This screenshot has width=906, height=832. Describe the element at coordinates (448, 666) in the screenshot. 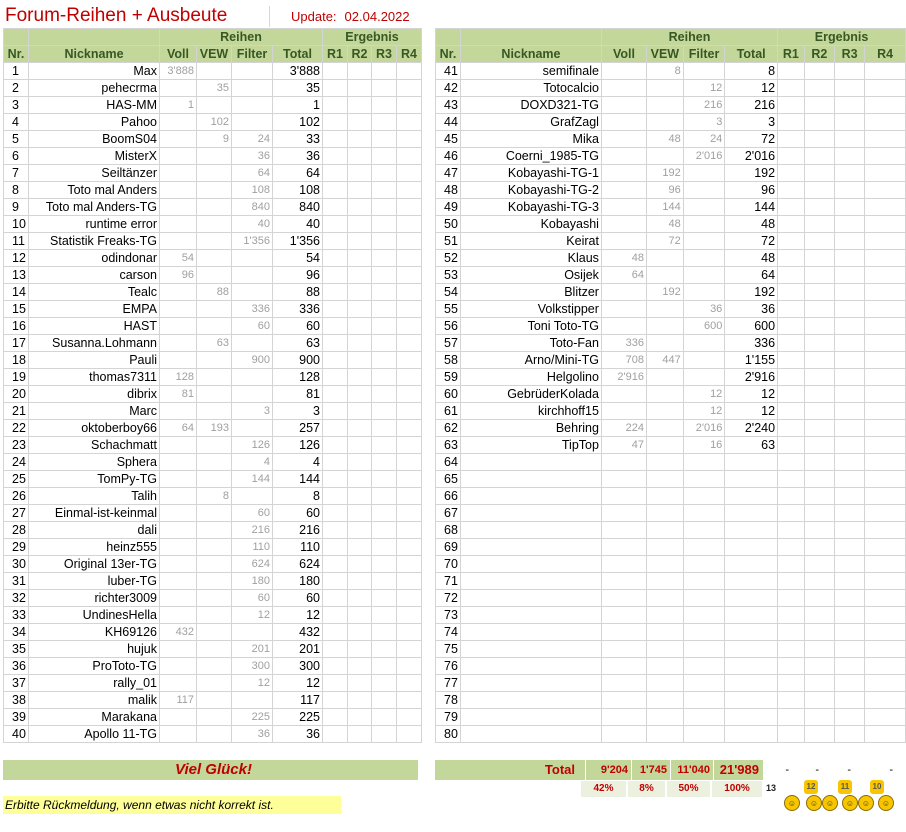

I see `row-number: 76` at that location.